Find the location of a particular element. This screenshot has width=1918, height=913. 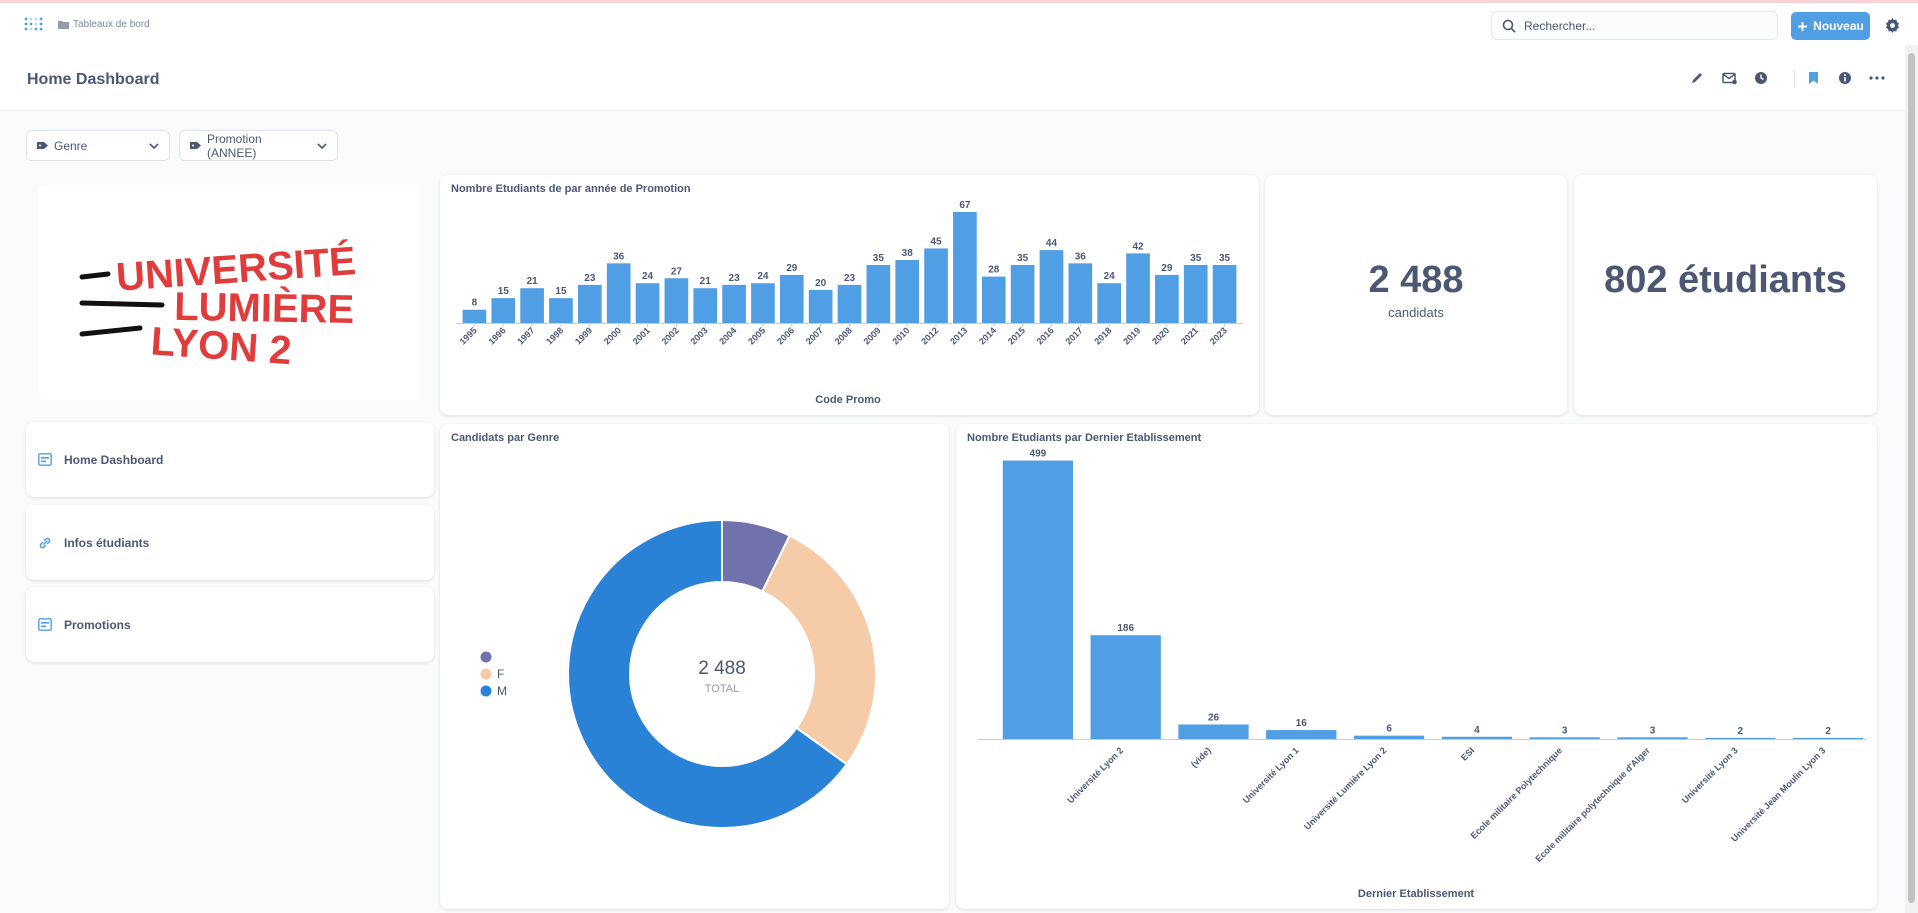

tick-label: 2021 is located at coordinates (1189, 335).